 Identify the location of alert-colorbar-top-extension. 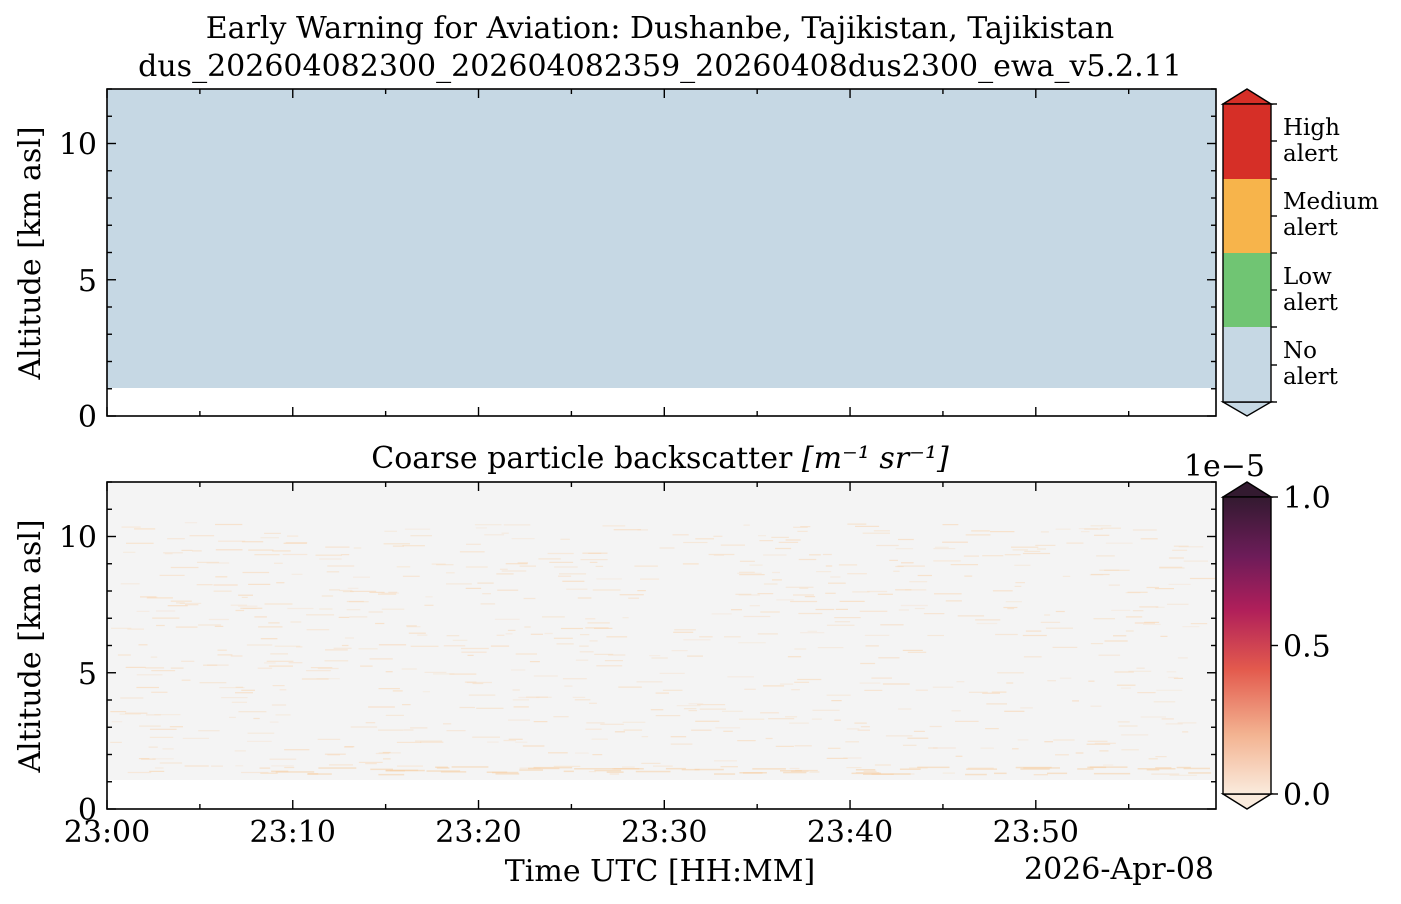
(1247, 96).